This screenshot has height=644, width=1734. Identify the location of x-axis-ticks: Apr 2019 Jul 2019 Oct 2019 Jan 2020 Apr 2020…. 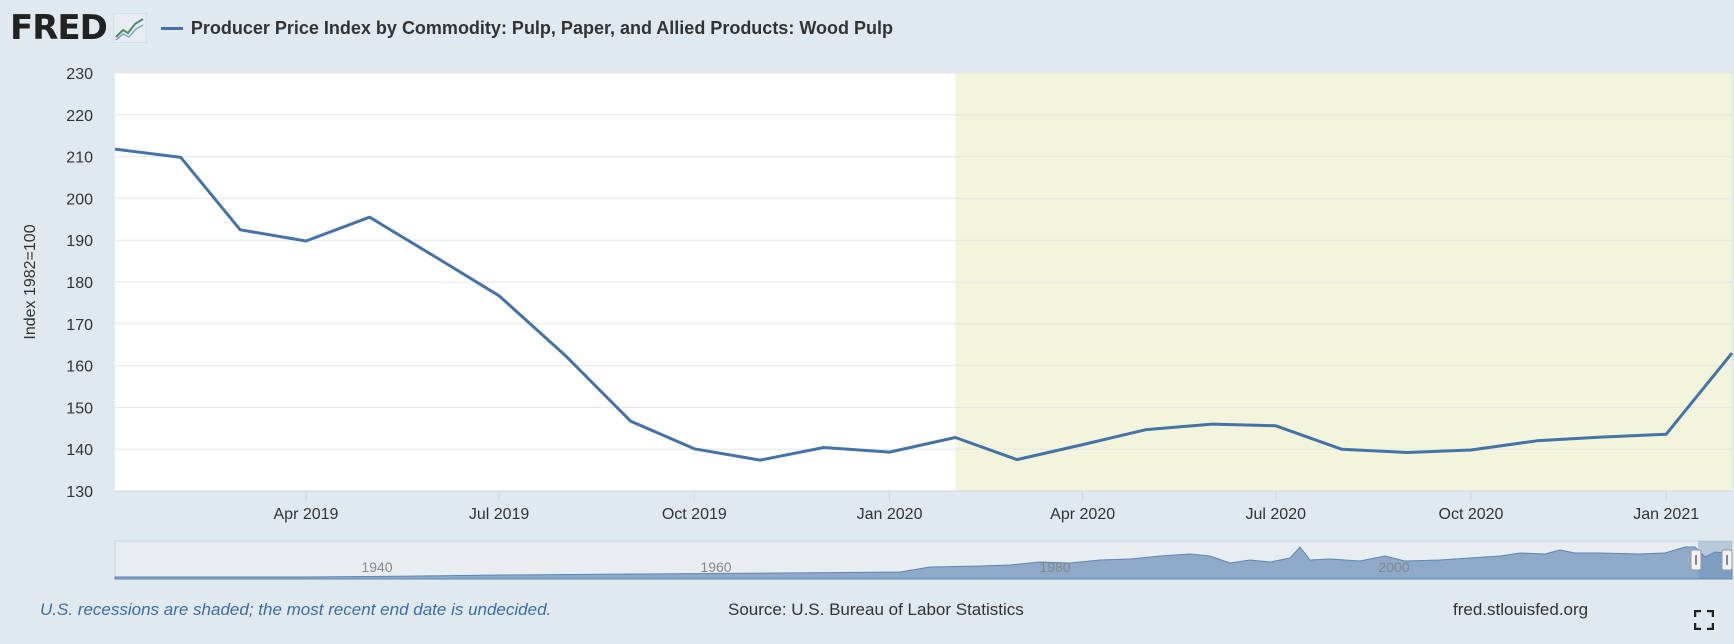
(986, 507).